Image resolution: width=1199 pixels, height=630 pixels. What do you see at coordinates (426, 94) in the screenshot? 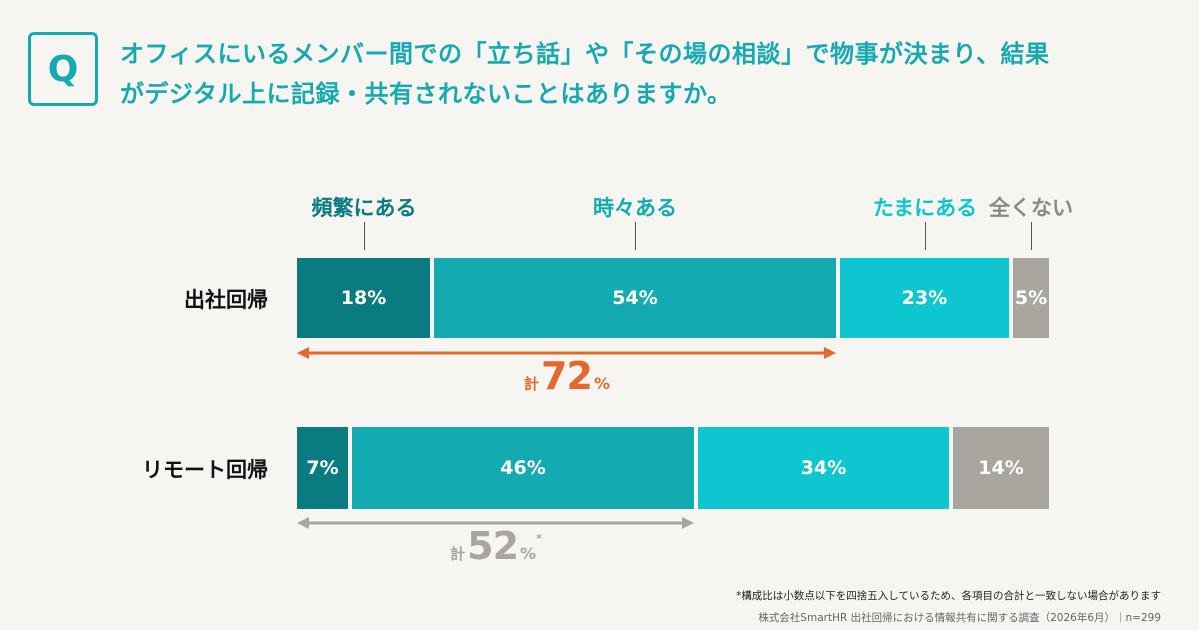
I see `question-line-2: がデジタル上に記録・共有されないことはありますか。` at bounding box center [426, 94].